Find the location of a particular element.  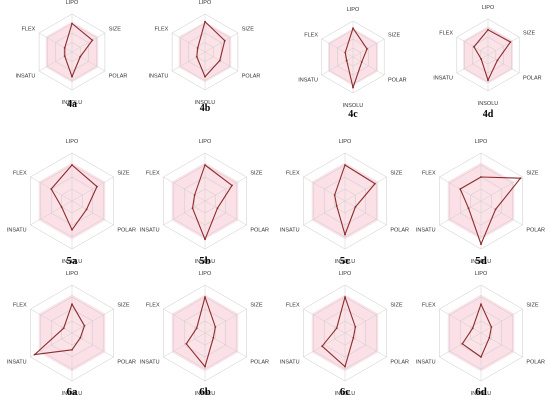

panel-label: 5c is located at coordinates (345, 261).